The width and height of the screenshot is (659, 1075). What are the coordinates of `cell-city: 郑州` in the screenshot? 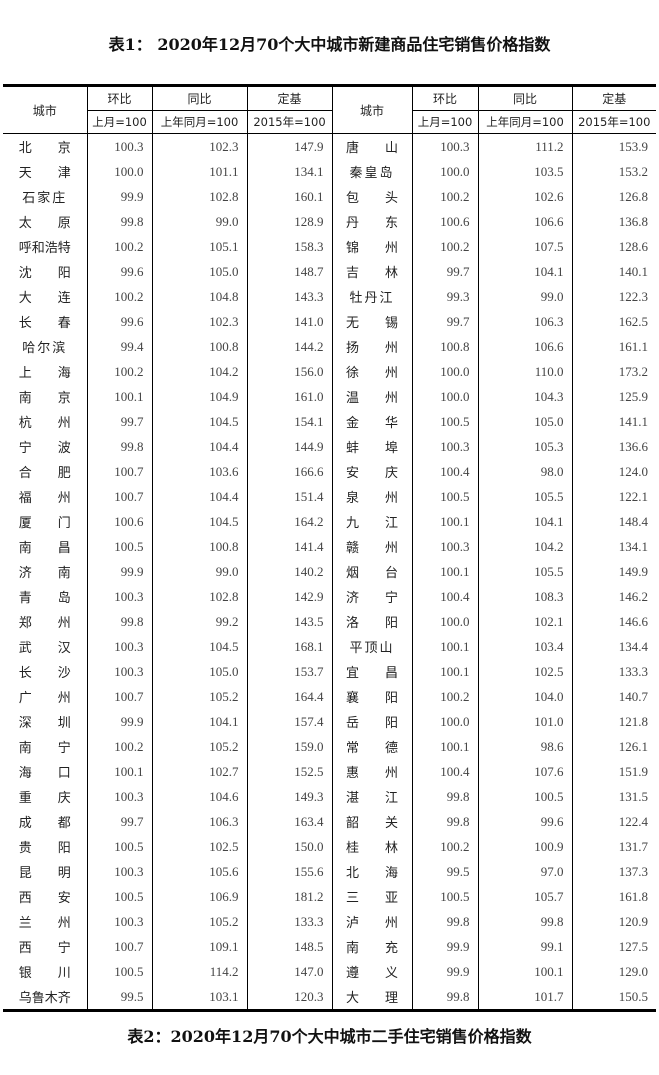 It's located at (45, 621).